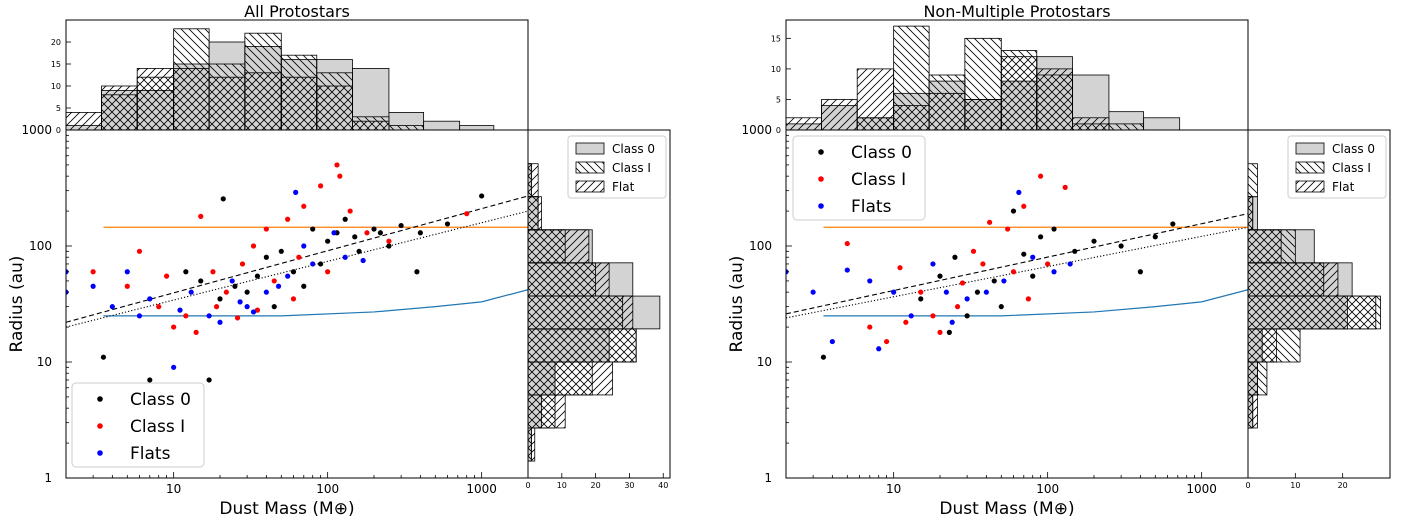  What do you see at coordinates (1162, 124) in the screenshot?
I see `hist-top-class0-bar` at bounding box center [1162, 124].